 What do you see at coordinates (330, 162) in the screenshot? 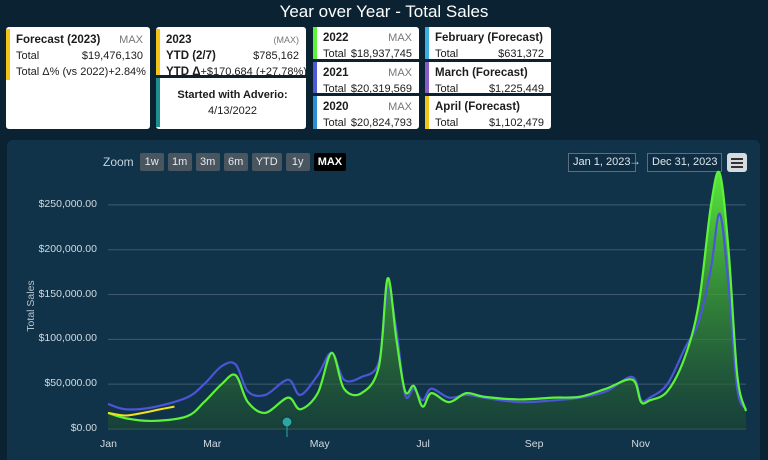
I see `zoom-max-button: MAX` at bounding box center [330, 162].